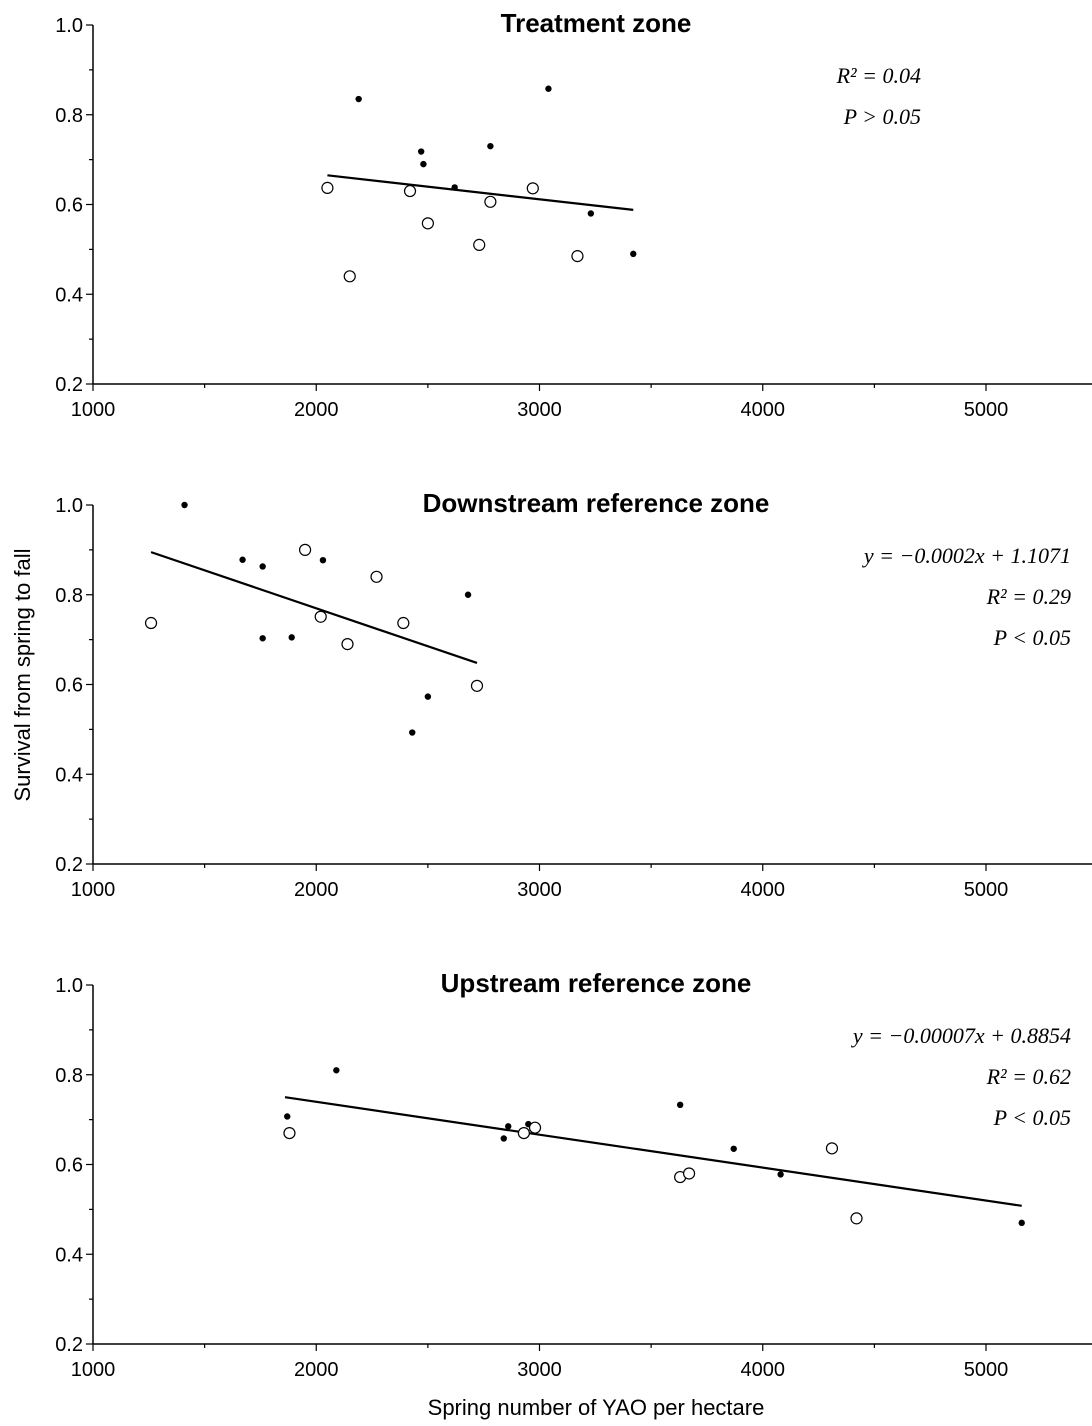  What do you see at coordinates (596, 23) in the screenshot?
I see `panel-title: Treatment zone` at bounding box center [596, 23].